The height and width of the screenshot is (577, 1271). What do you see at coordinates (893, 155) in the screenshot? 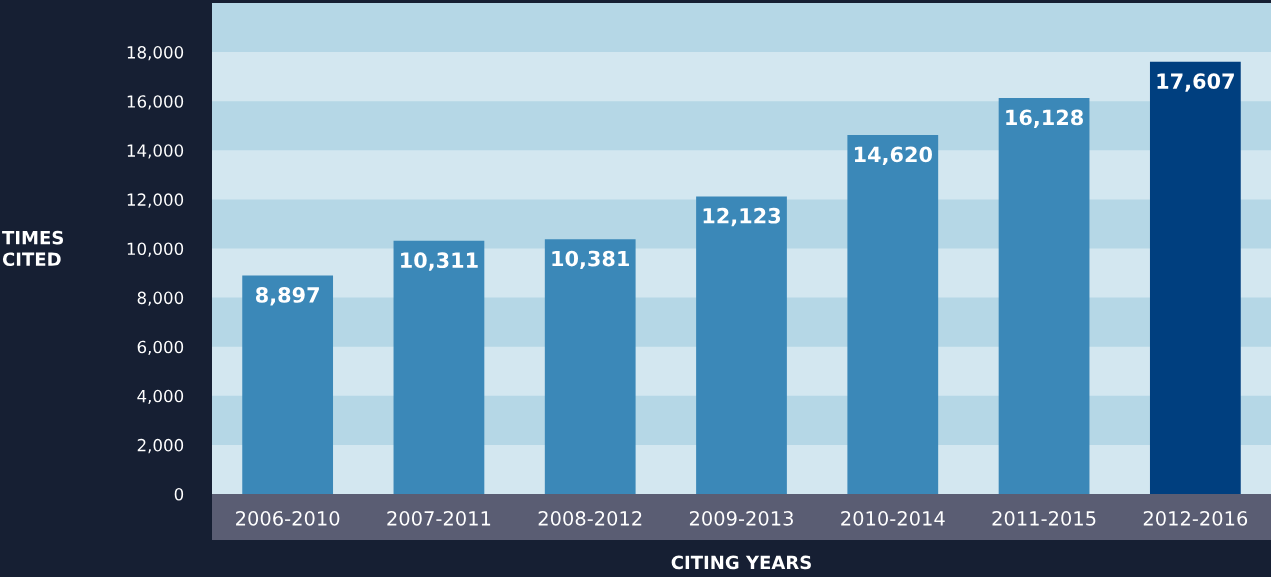
I see `data-label: 14,620` at bounding box center [893, 155].